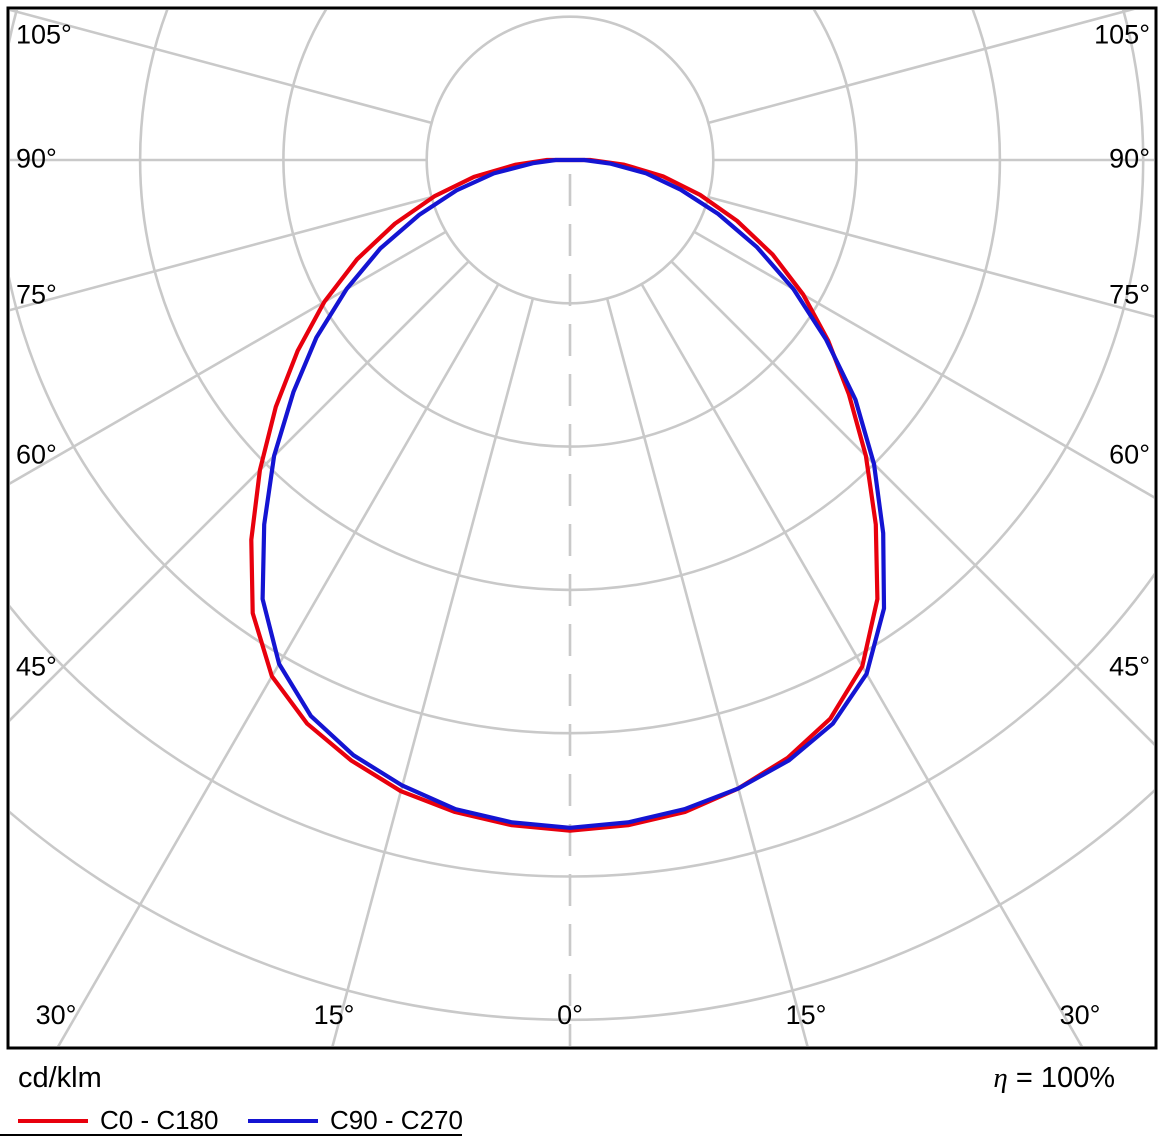 The height and width of the screenshot is (1140, 1164). I want to click on eta-symbol: η, so click(1000, 1078).